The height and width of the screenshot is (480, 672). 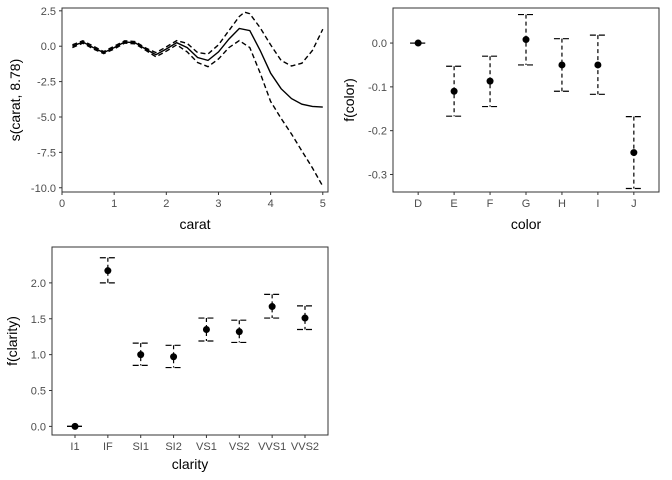 What do you see at coordinates (173, 447) in the screenshot?
I see `x-tick-label: SI2` at bounding box center [173, 447].